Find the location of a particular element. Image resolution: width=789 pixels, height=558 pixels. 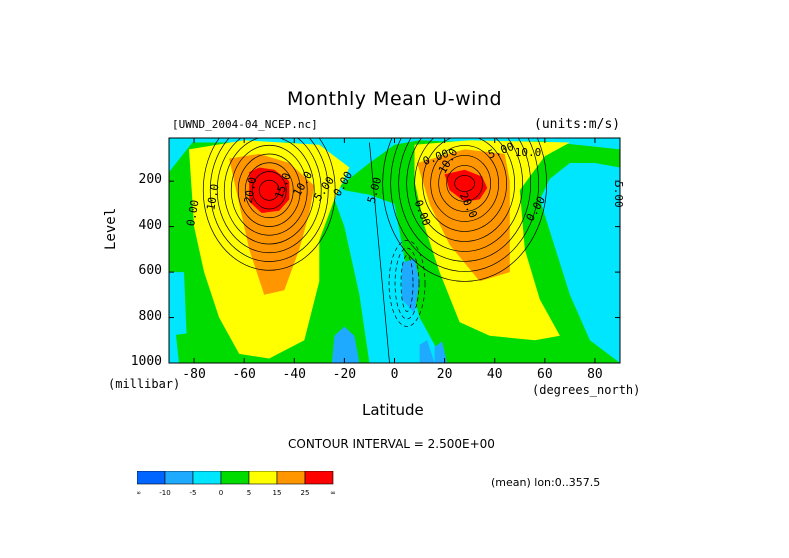

band-25-plus-north is located at coordinates (466, 185).